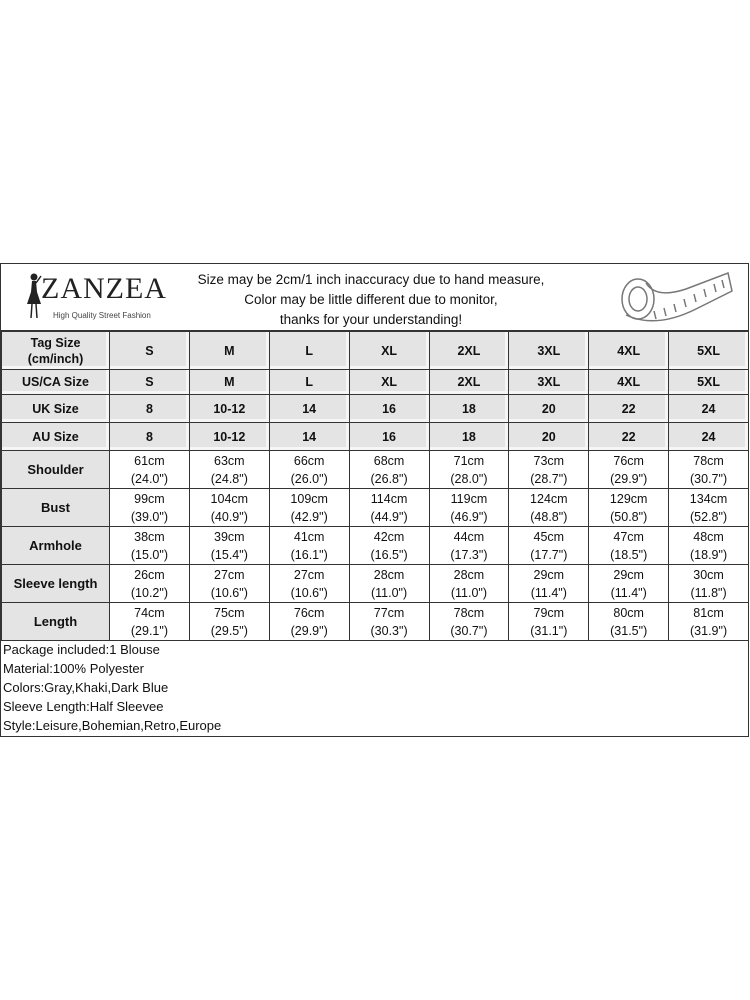 This screenshot has width=750, height=1000. Describe the element at coordinates (149, 478) in the screenshot. I see `inch-value: (24.0")` at that location.